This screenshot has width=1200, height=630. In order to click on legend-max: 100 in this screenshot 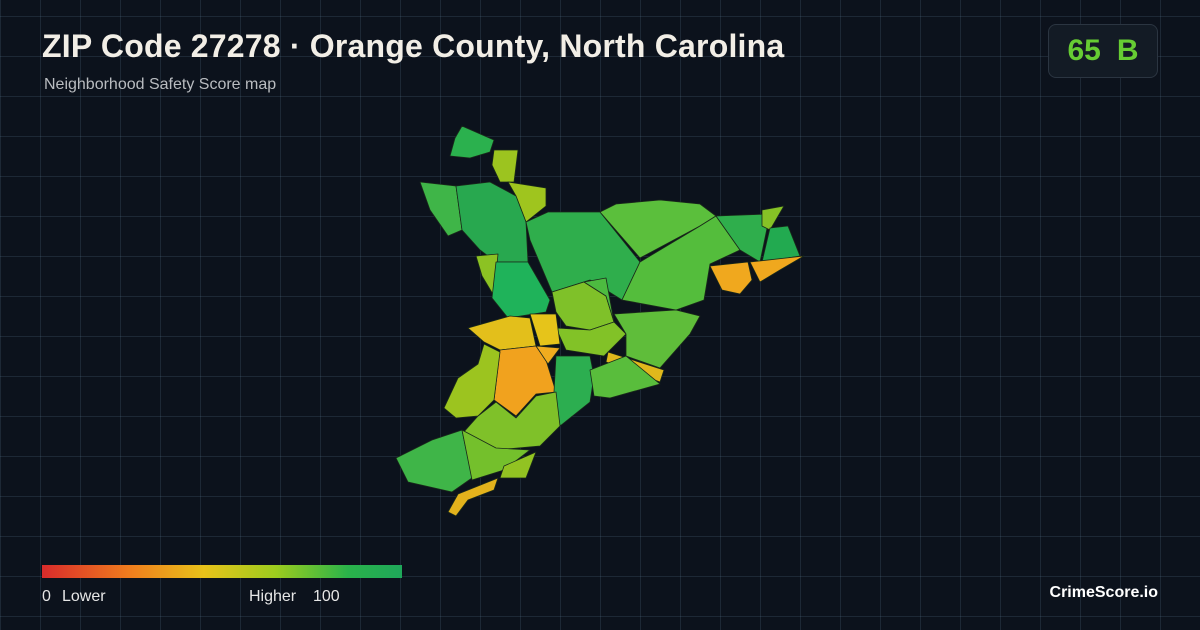, I will do `click(326, 596)`.